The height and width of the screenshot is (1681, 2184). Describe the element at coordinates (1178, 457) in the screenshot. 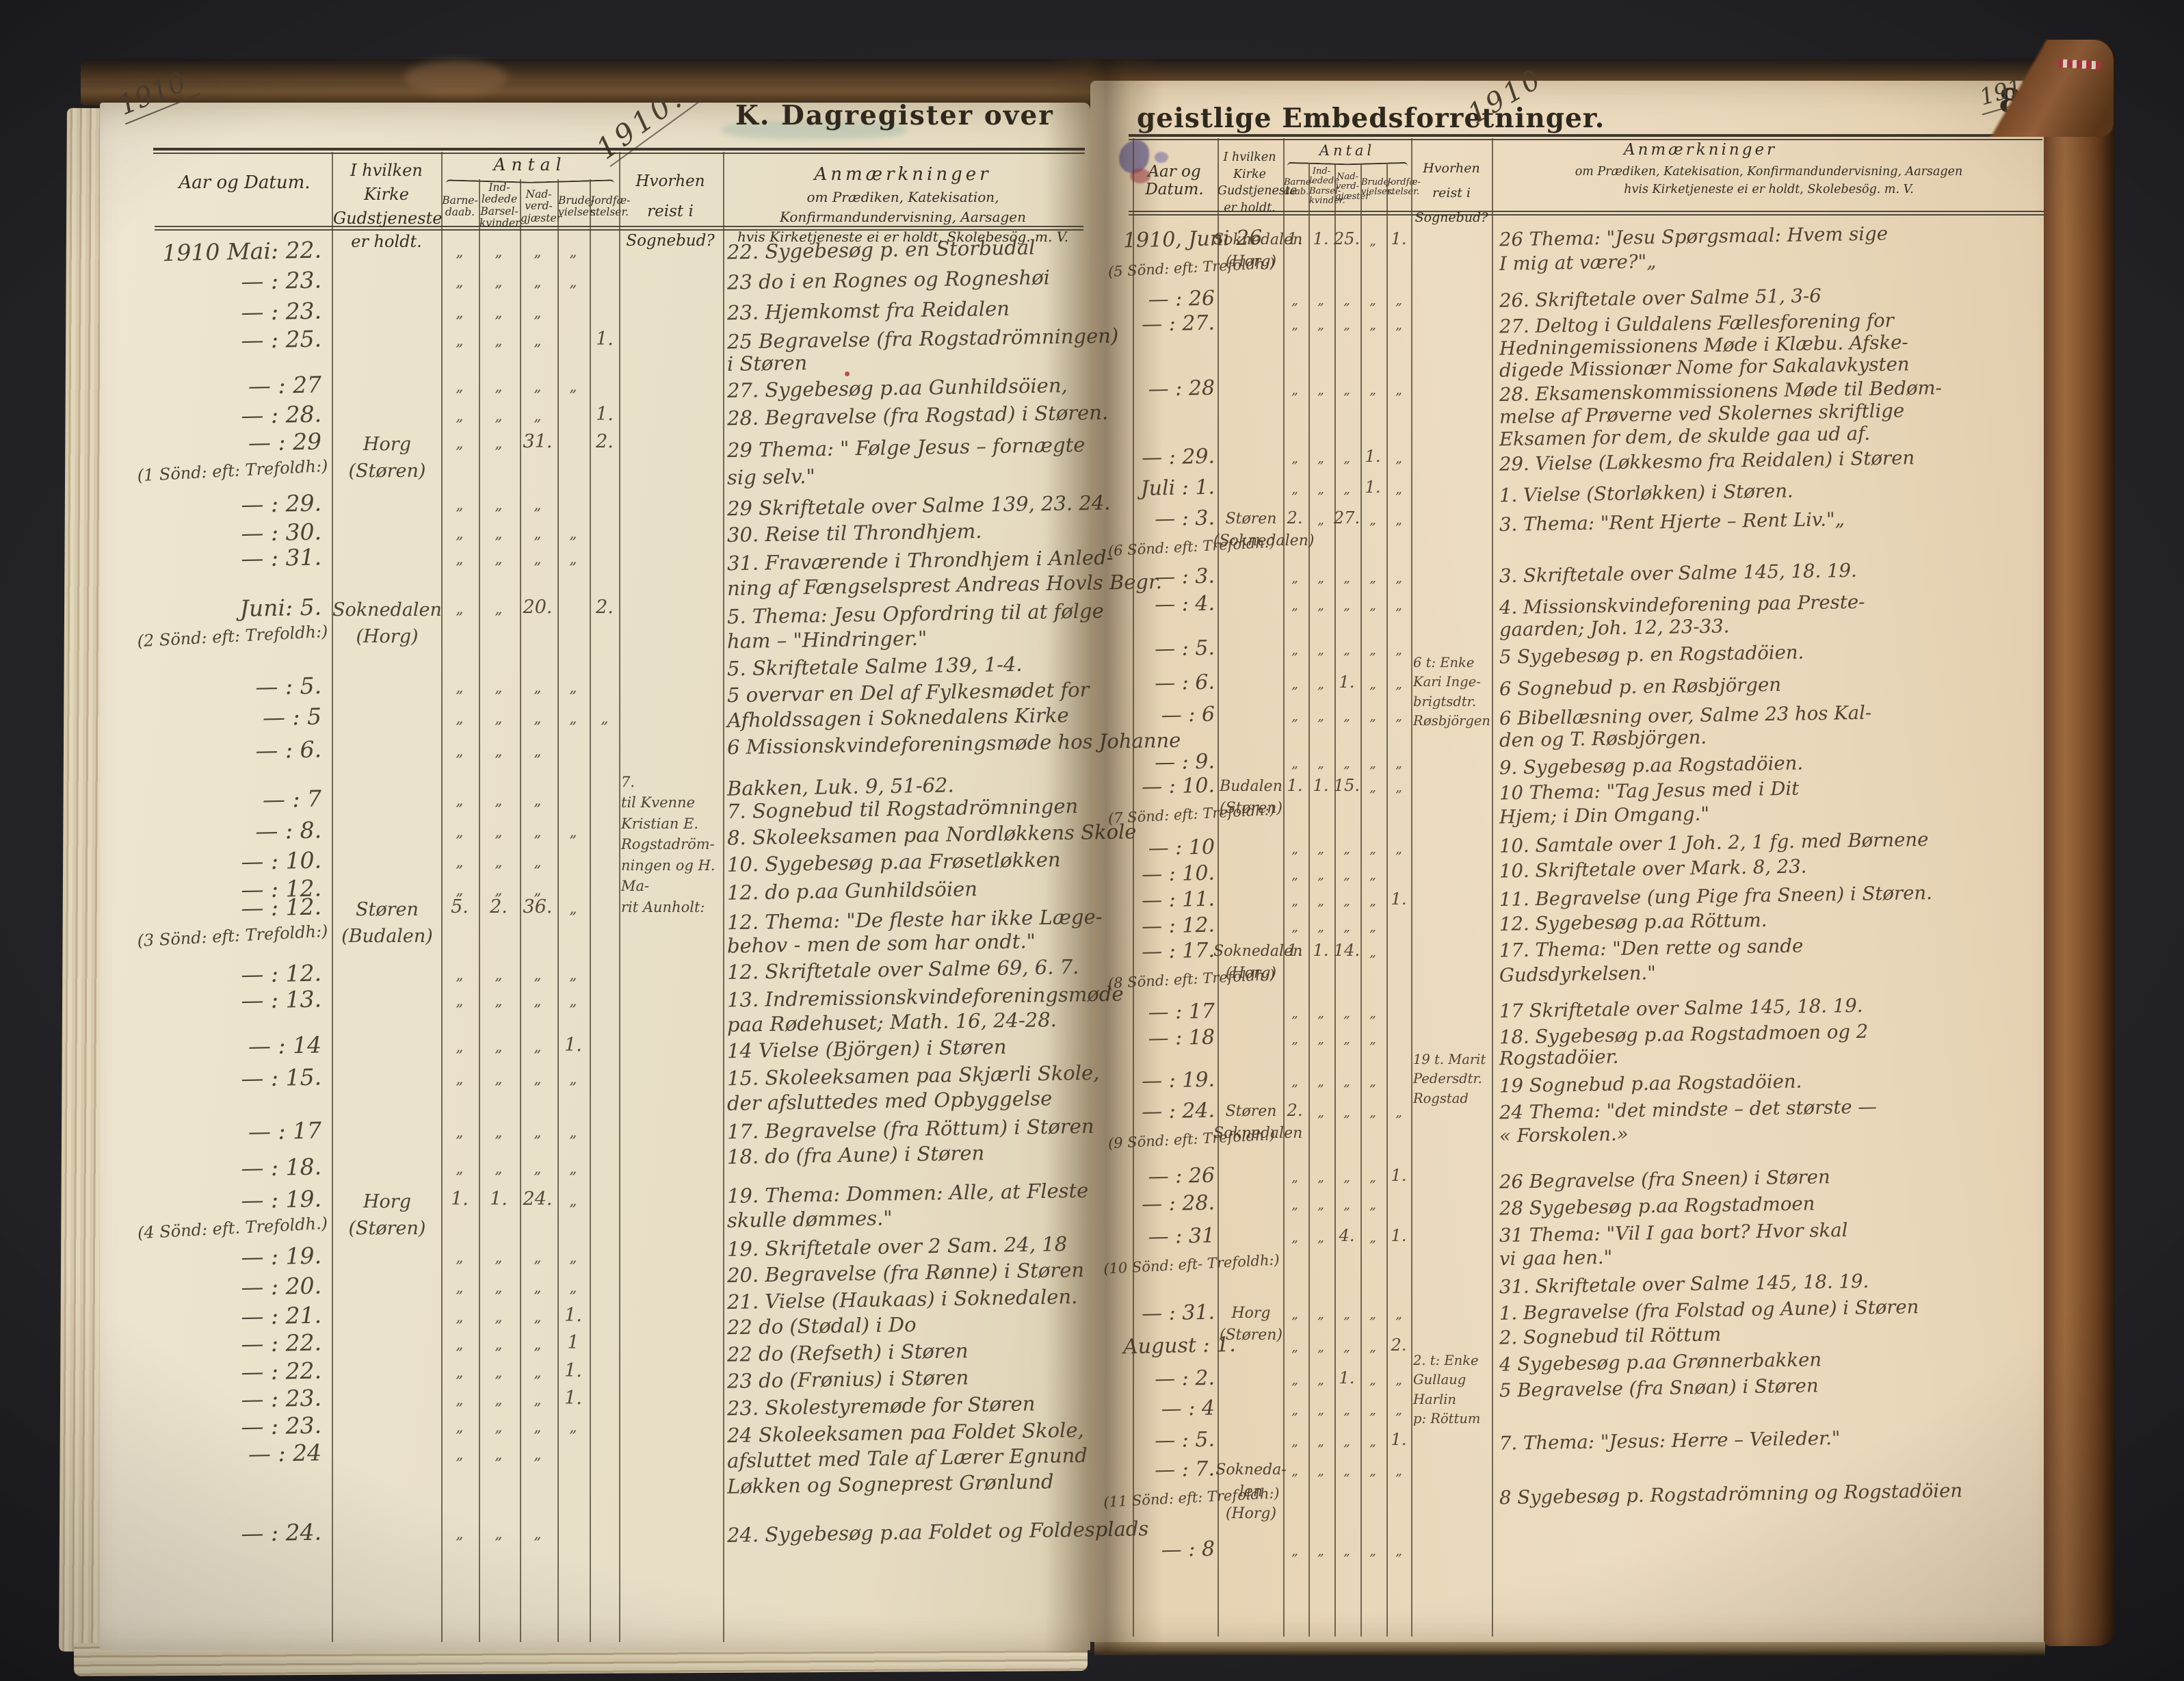

I see `entry-date: — : 29.` at that location.